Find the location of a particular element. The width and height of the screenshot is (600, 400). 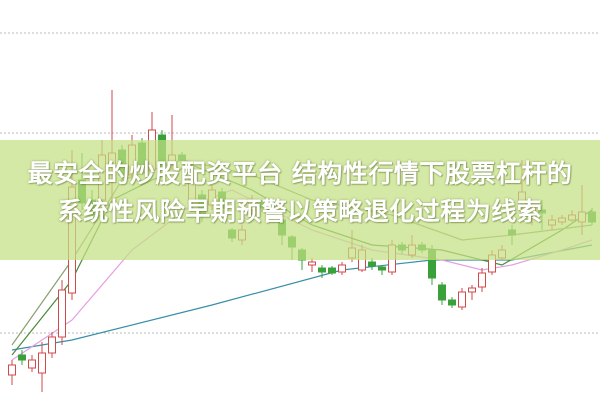

title-line-2: 系统性风险早期预警以策略退化过程为线索 is located at coordinates (300, 211).